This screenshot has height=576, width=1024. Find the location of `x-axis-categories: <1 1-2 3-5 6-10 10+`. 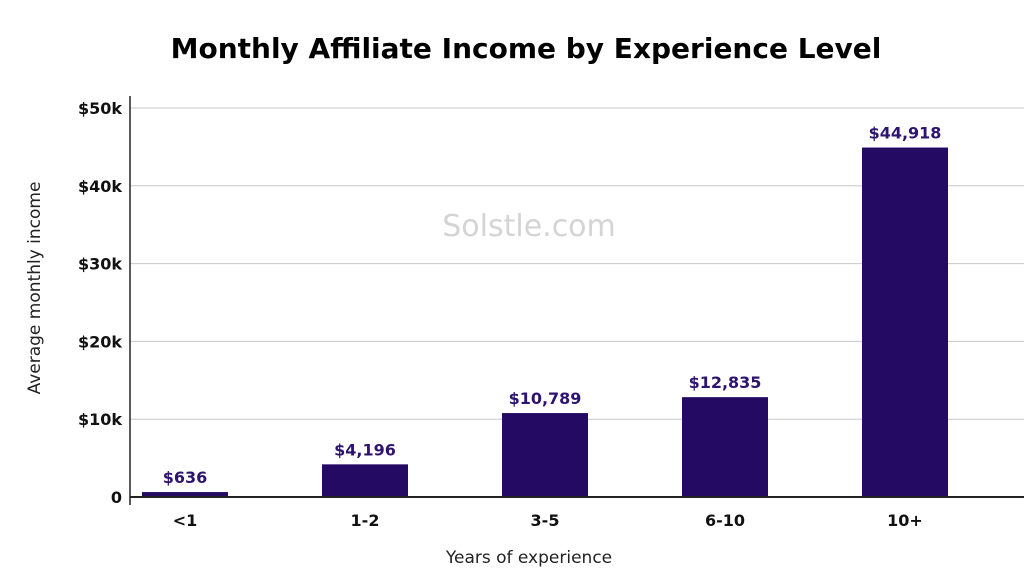

x-axis-categories: <1 1-2 3-5 6-10 10+ is located at coordinates (548, 520).